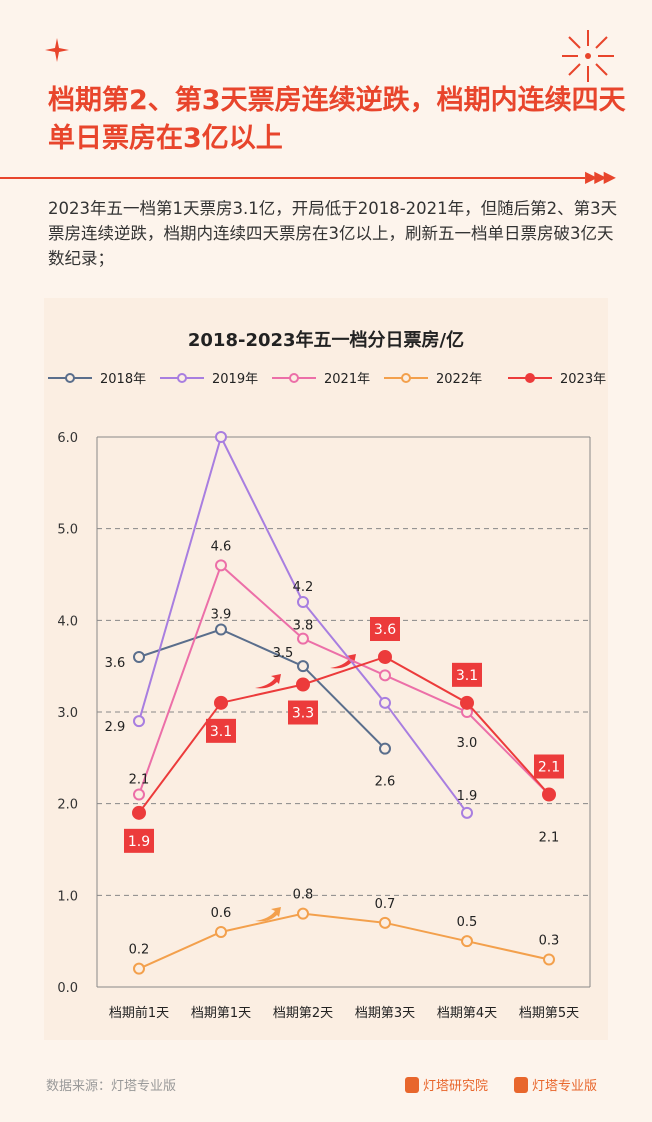 The width and height of the screenshot is (652, 1122). I want to click on x-tick-label: 档期第5天, so click(549, 1013).